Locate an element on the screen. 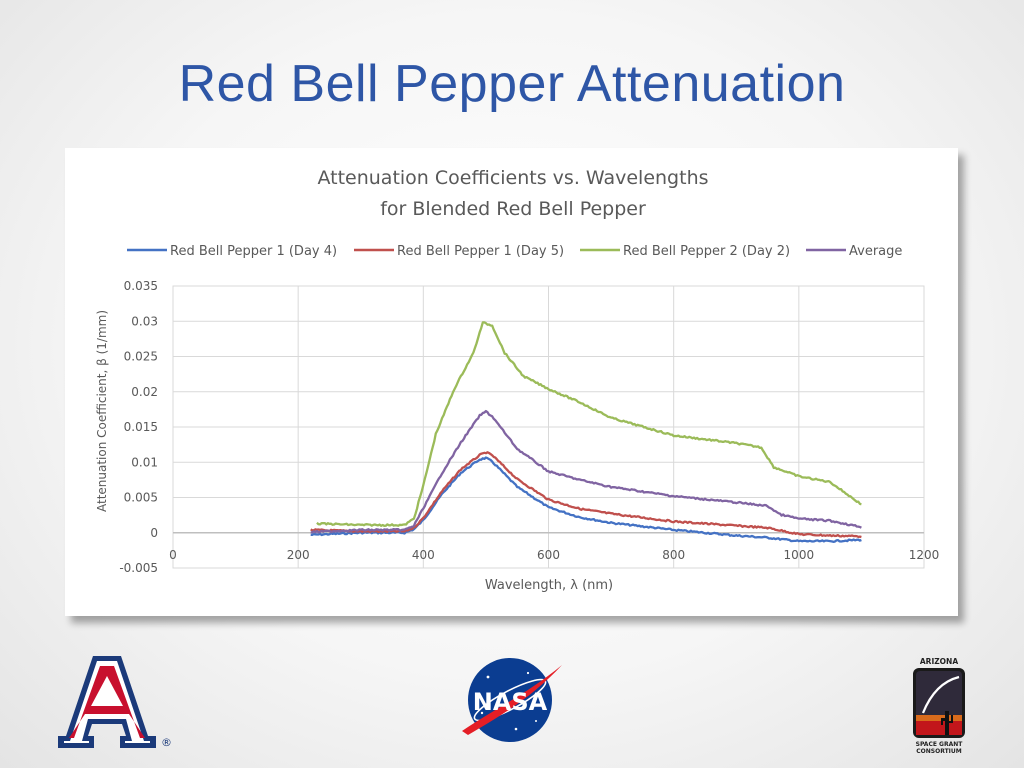  legend-item-label: Average is located at coordinates (875, 251).